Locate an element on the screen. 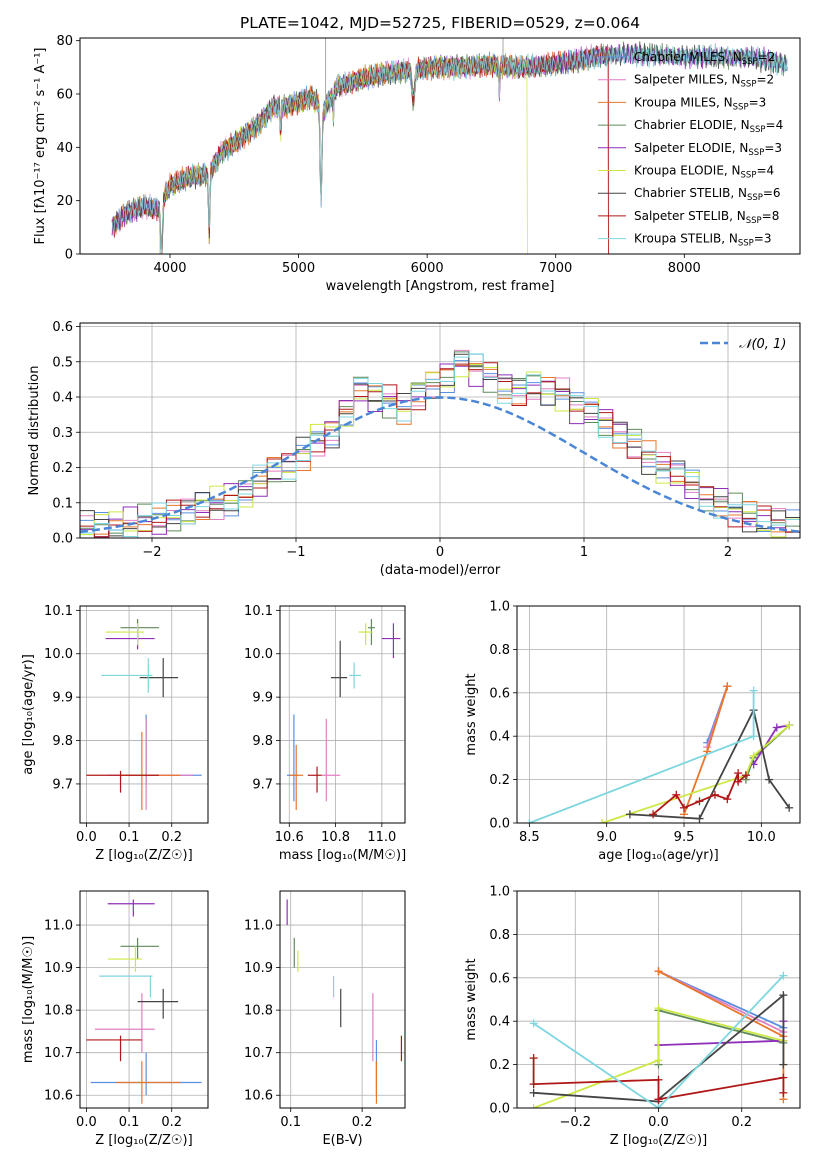 The height and width of the screenshot is (1170, 819). legend-entry: Salpeter MILES, NSSP=2 is located at coordinates (704, 81).